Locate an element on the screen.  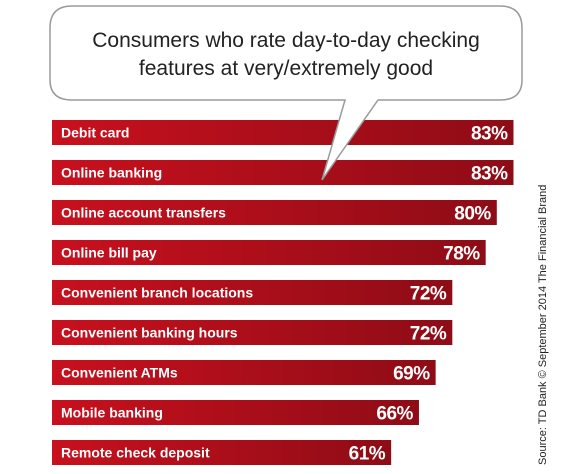
bar-row: Convenient ATMs 69% is located at coordinates (244, 372).